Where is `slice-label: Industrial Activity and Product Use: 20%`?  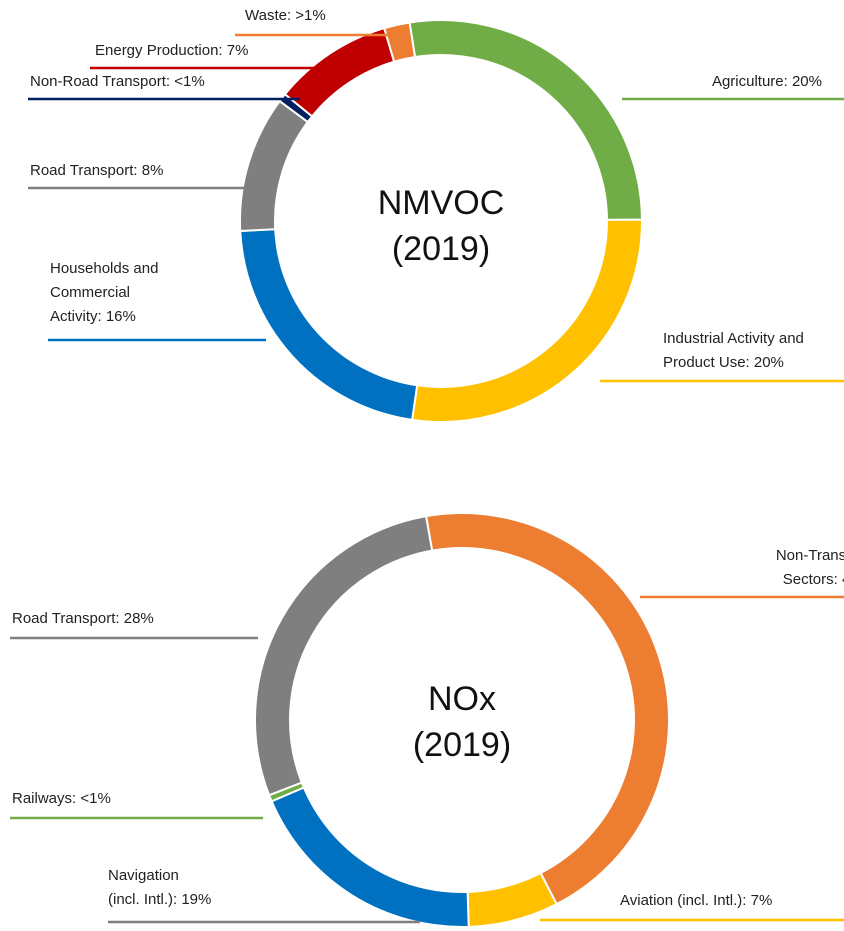 slice-label: Industrial Activity and Product Use: 20% is located at coordinates (733, 350).